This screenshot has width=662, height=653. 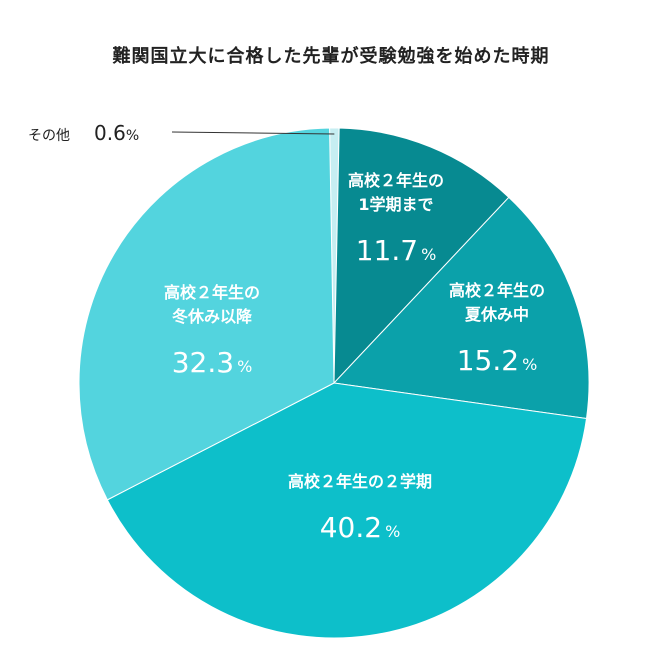 What do you see at coordinates (396, 180) in the screenshot?
I see `slice-term1-label-line-1: 高校２年生の` at bounding box center [396, 180].